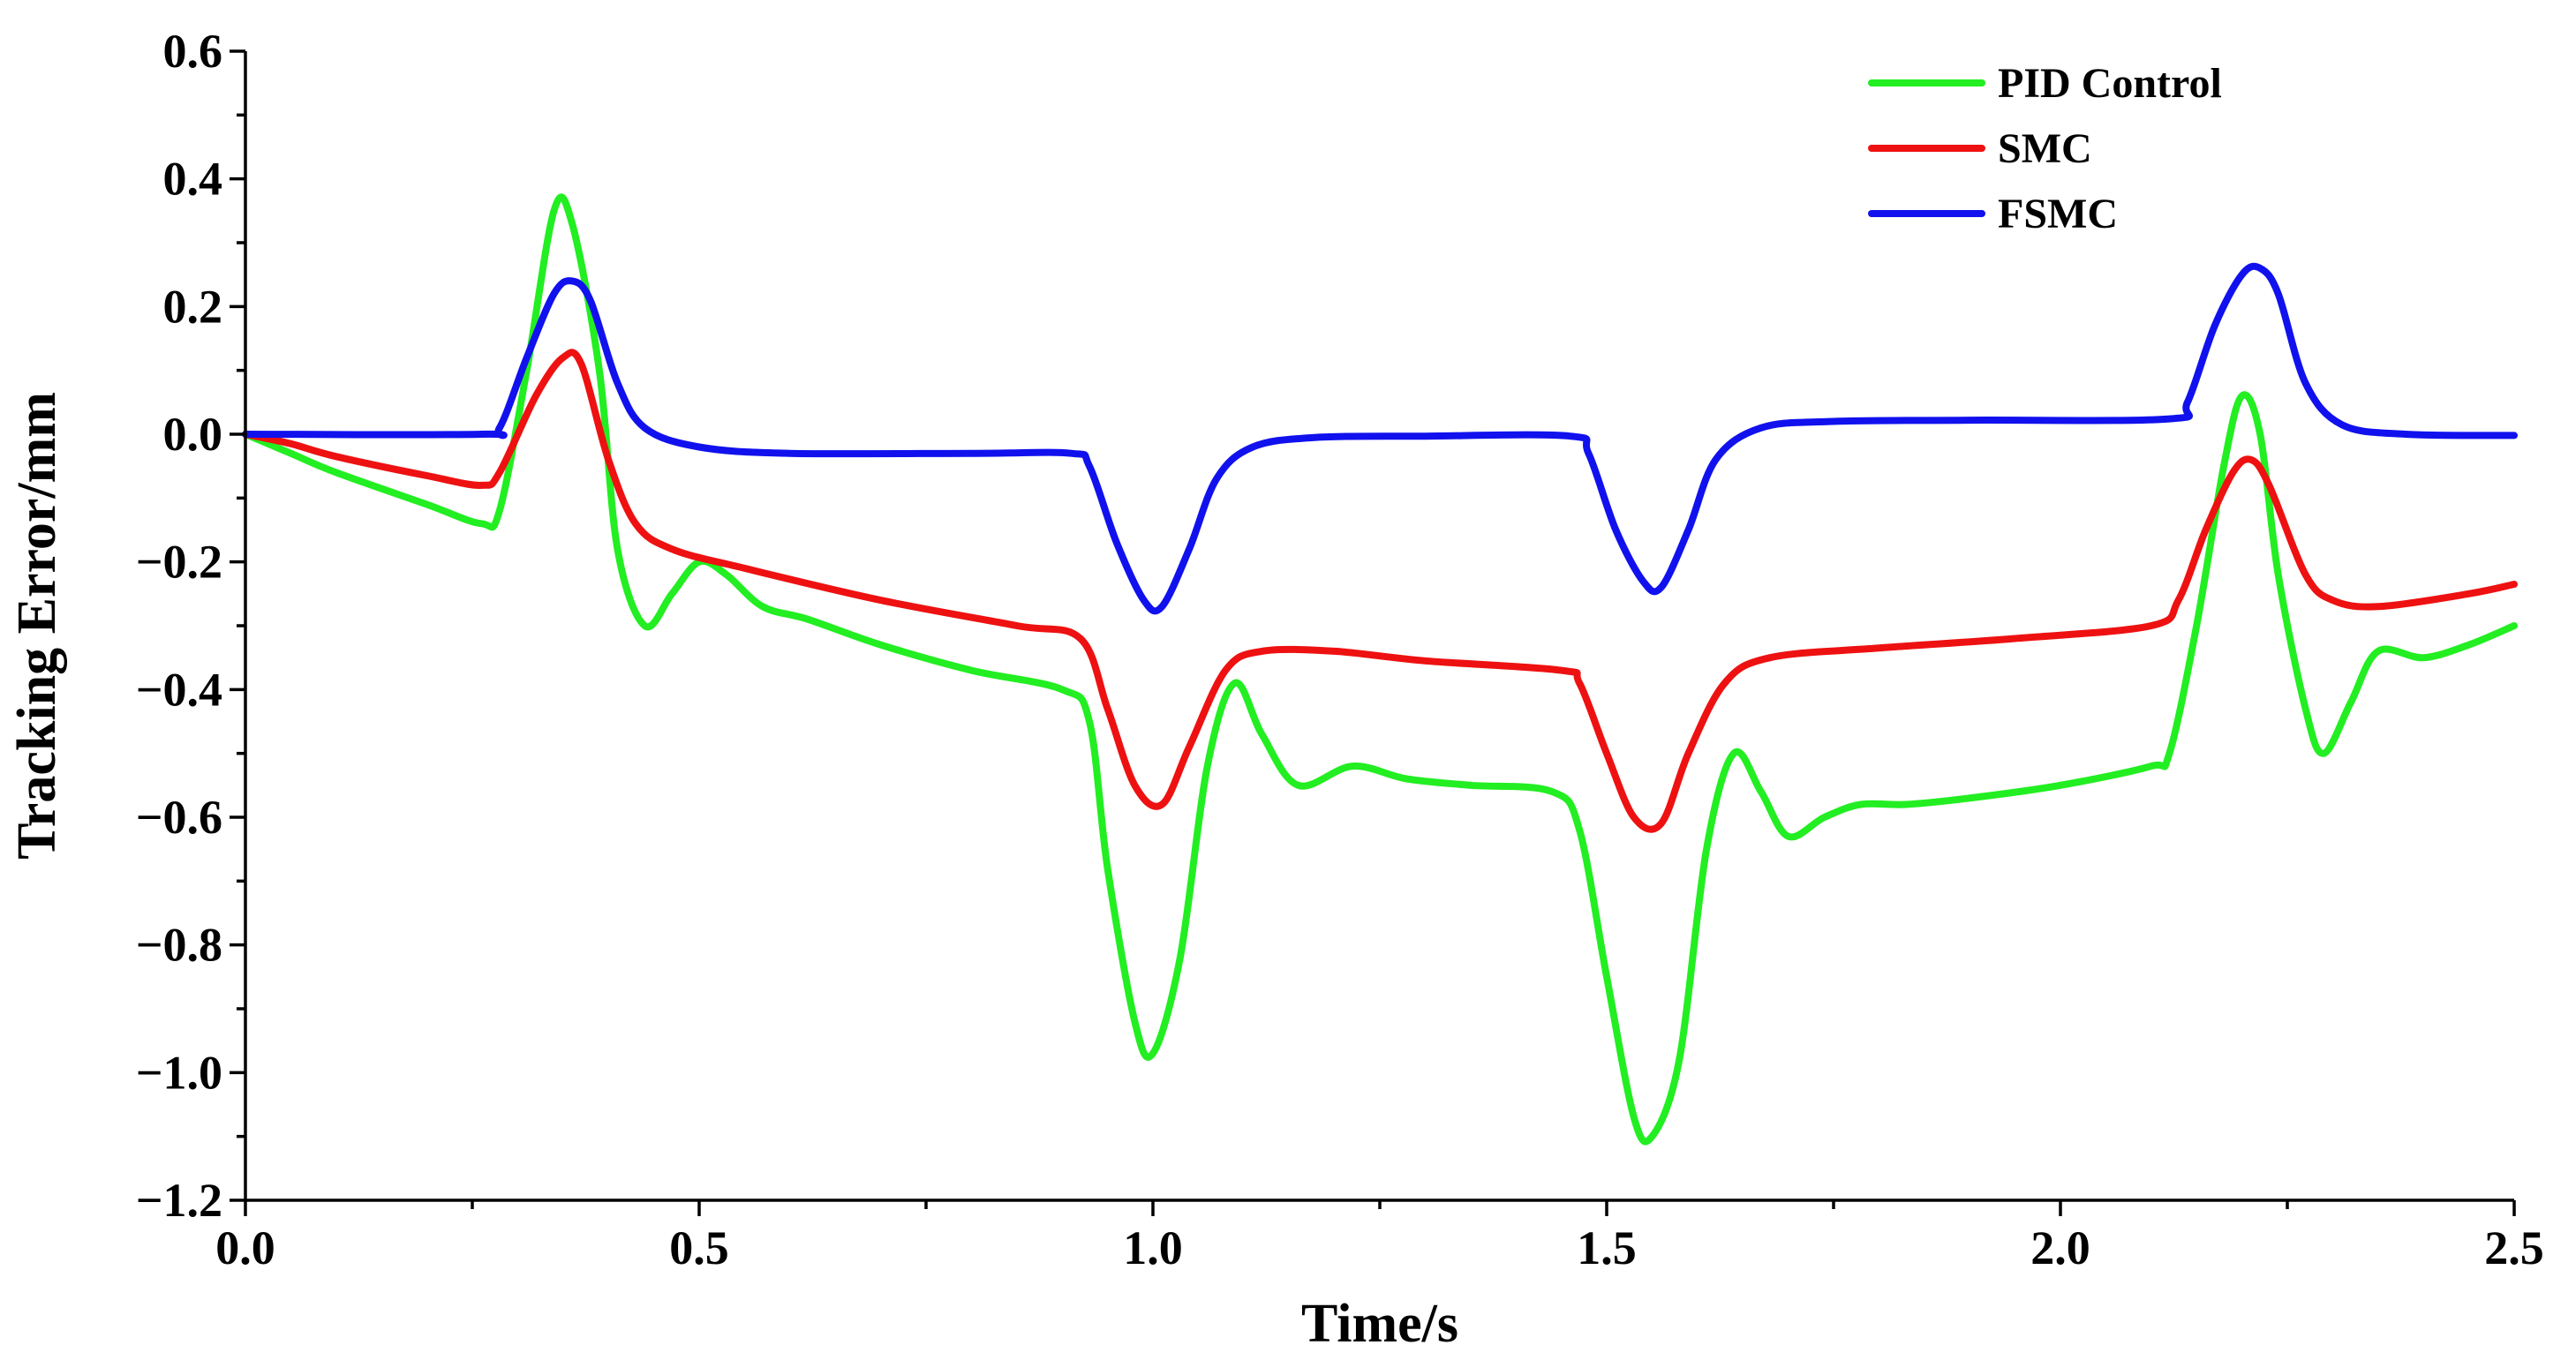 This screenshot has height=1360, width=2576. I want to click on y-tick-label: −1.2, so click(179, 1200).